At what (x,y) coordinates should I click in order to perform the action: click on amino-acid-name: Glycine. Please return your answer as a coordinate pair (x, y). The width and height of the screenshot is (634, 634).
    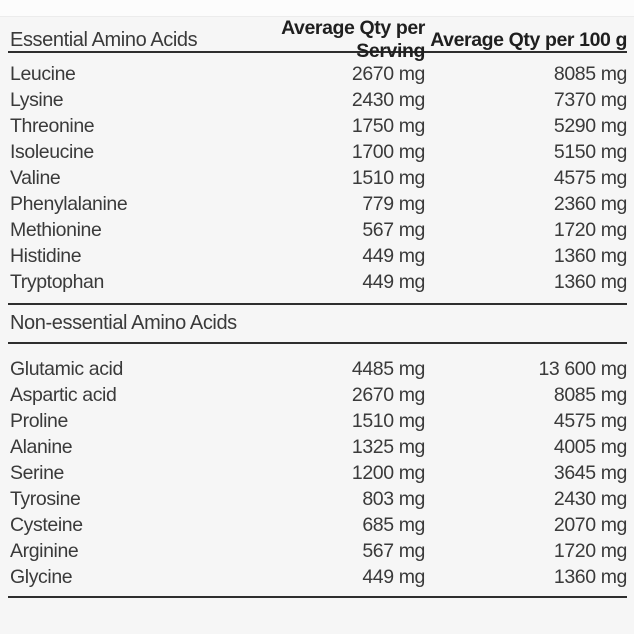
    Looking at the image, I should click on (41, 577).